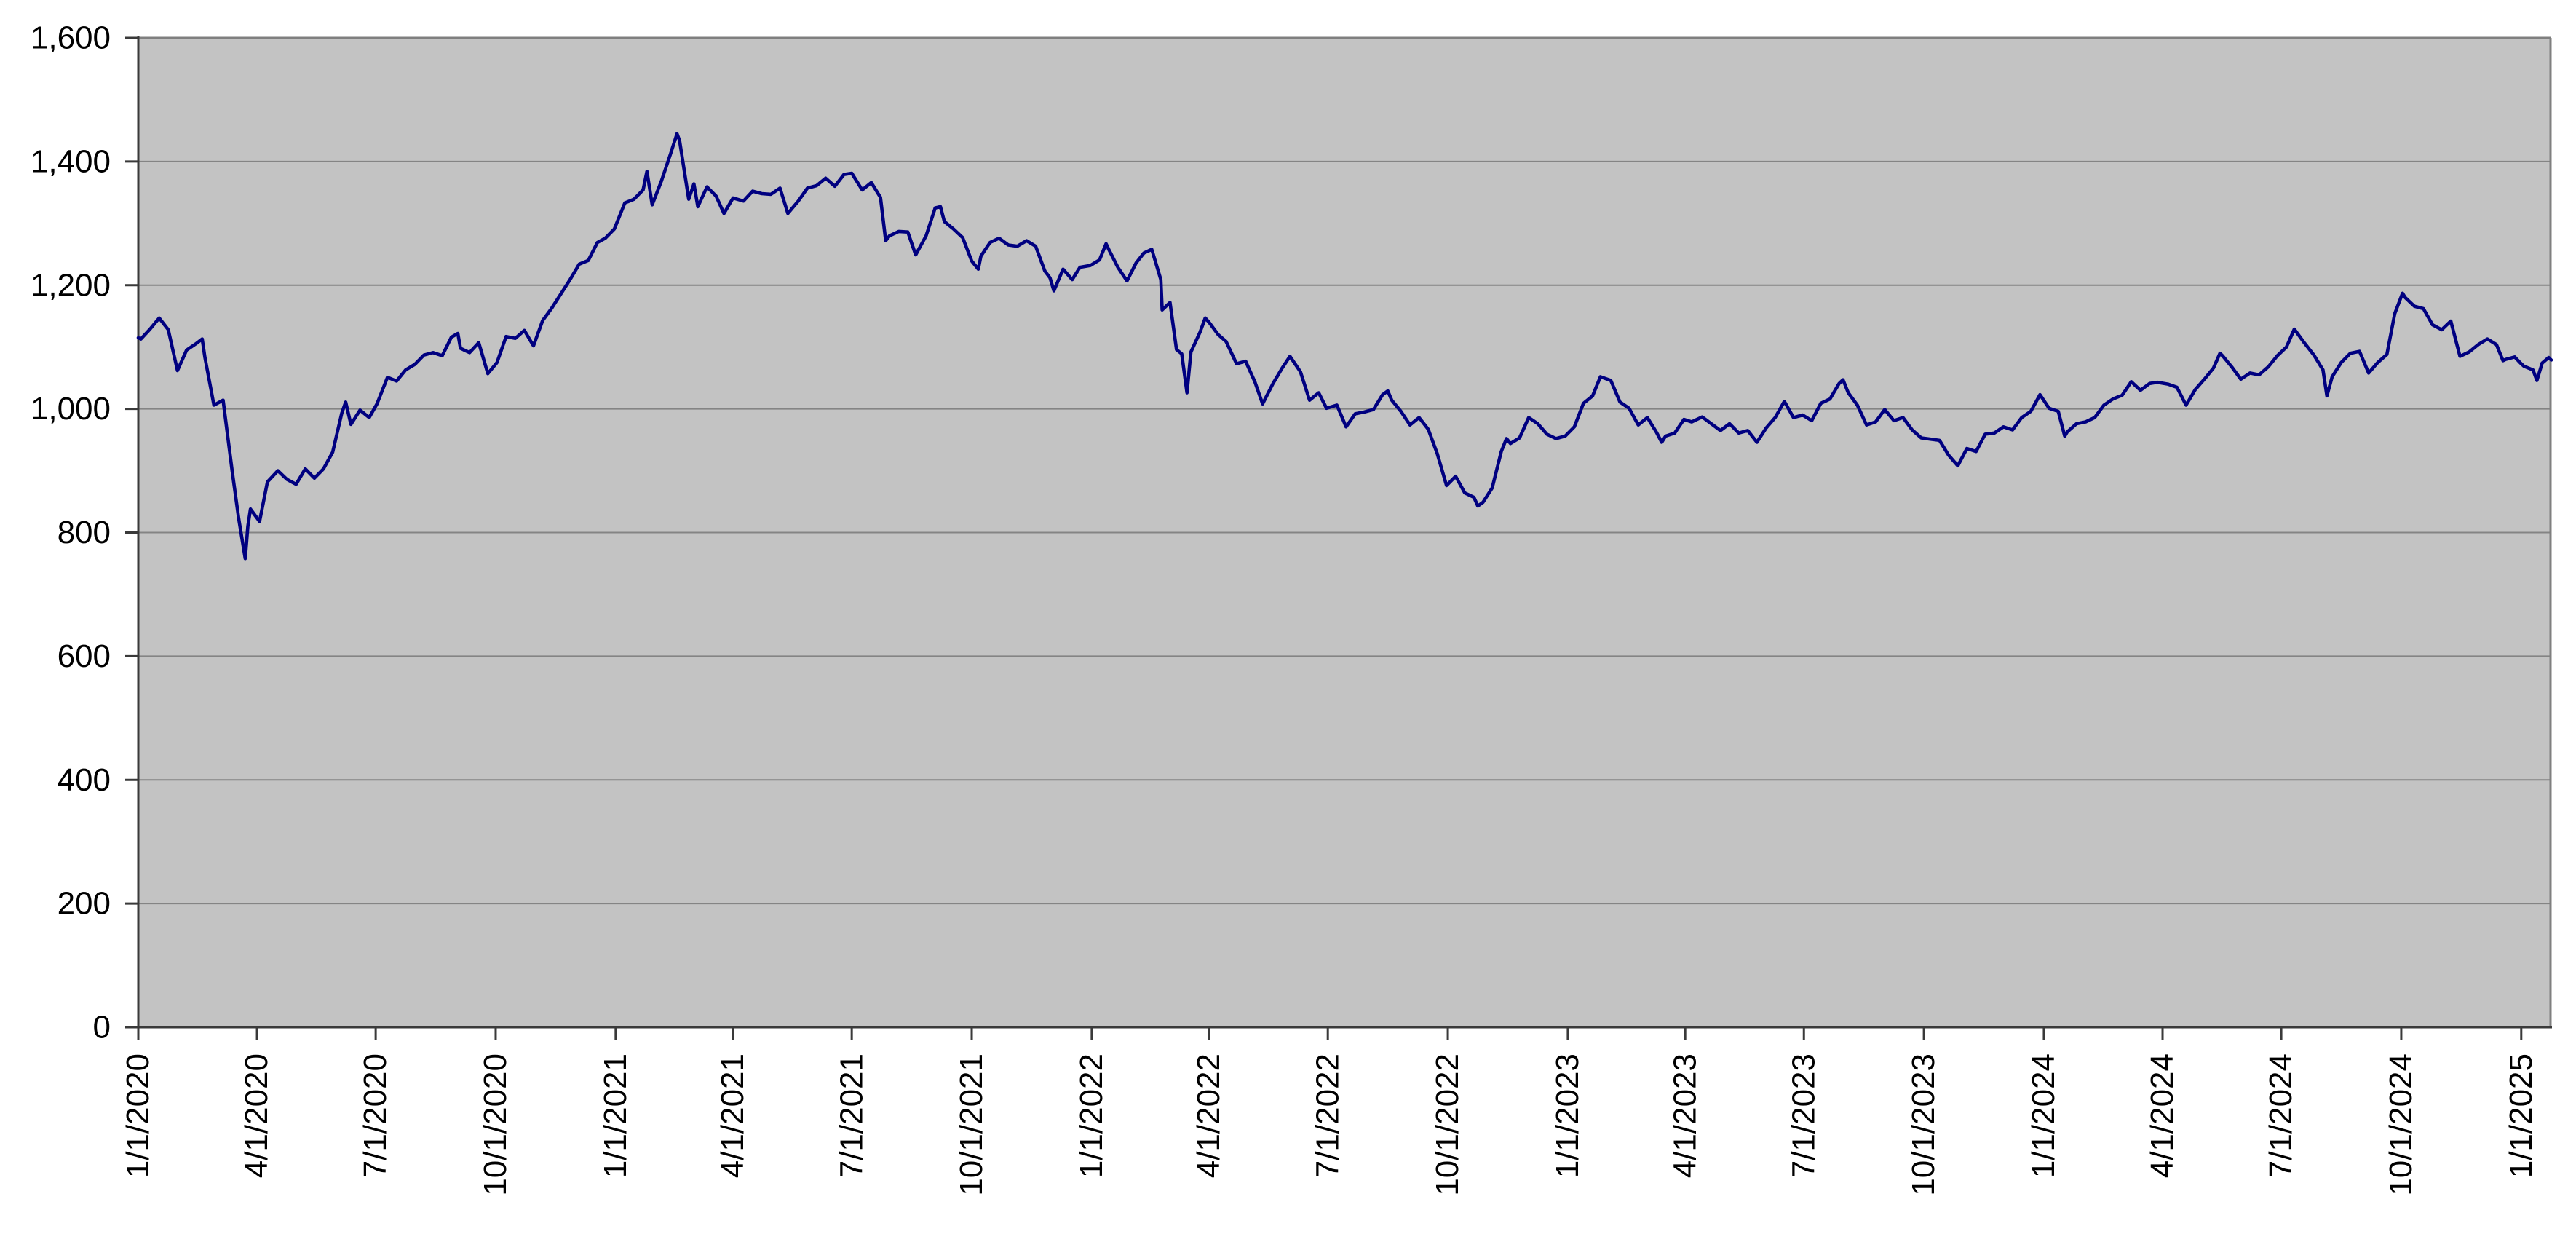  I want to click on x-tick-label: 1/1/2025, so click(2521, 1115).